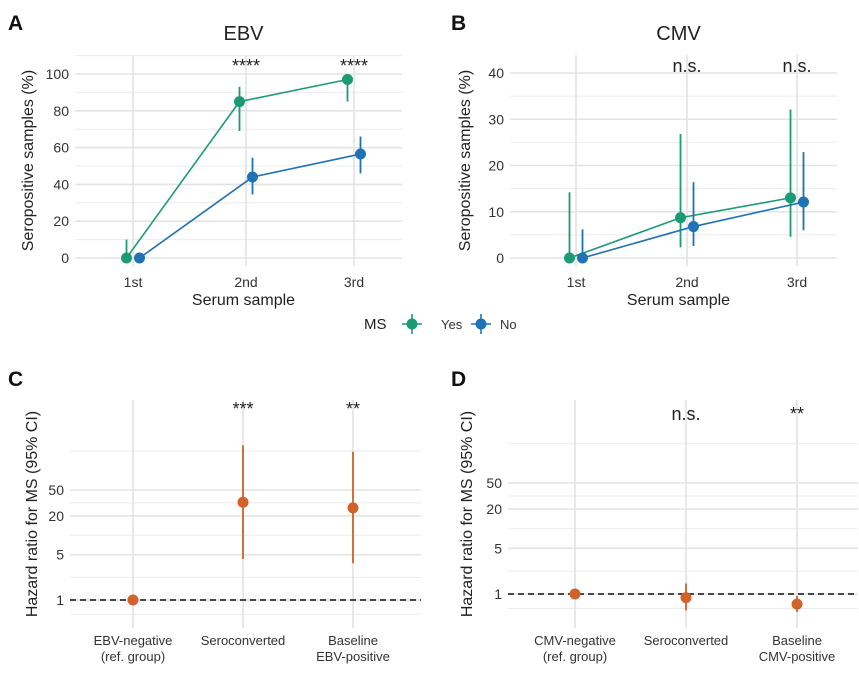  I want to click on panel-letter-c: C, so click(15, 379).